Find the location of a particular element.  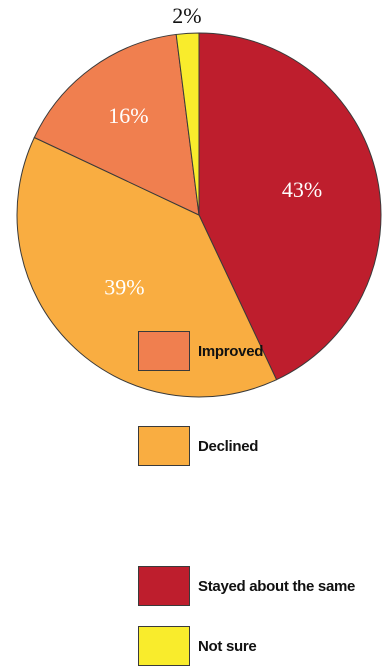

legend-item-not-sure: Not sure is located at coordinates (197, 646).